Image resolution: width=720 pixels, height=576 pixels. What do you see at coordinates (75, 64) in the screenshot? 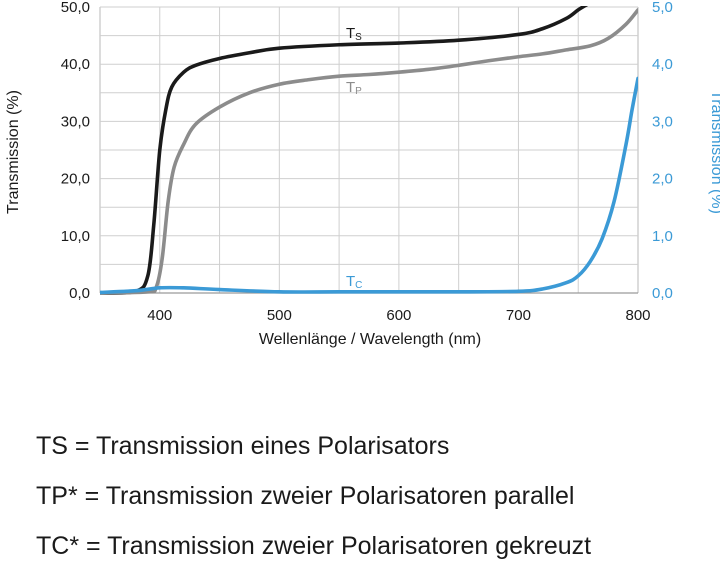
I see `y-tick-label-left: 40,0` at bounding box center [75, 64].